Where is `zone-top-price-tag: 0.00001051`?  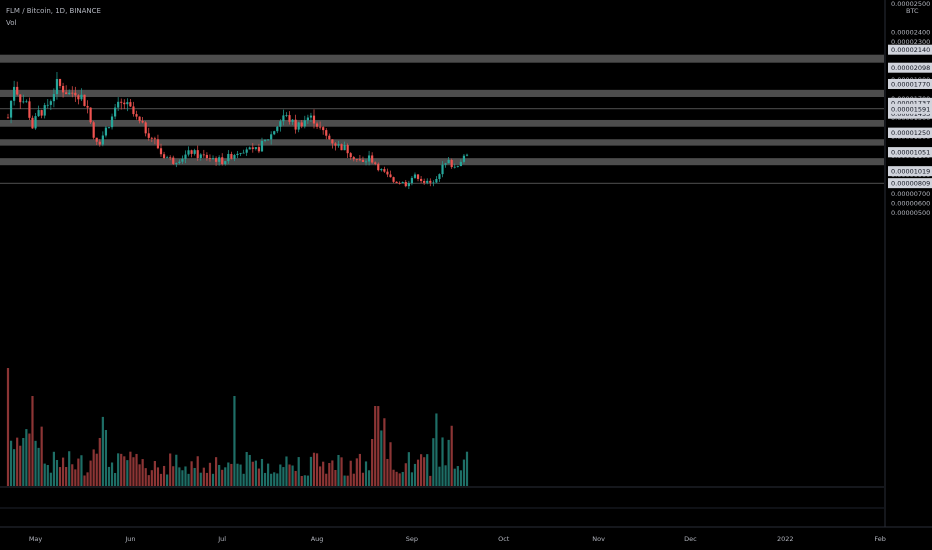
zone-top-price-tag: 0.00001051 is located at coordinates (910, 152).